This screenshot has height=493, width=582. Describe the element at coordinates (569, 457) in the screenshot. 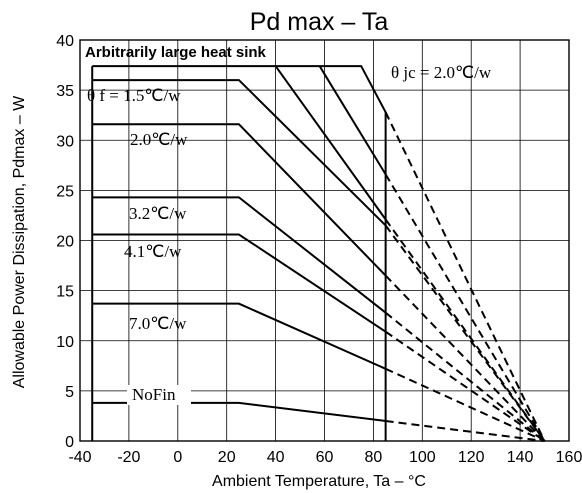

I see `x-tick-label: 160` at that location.